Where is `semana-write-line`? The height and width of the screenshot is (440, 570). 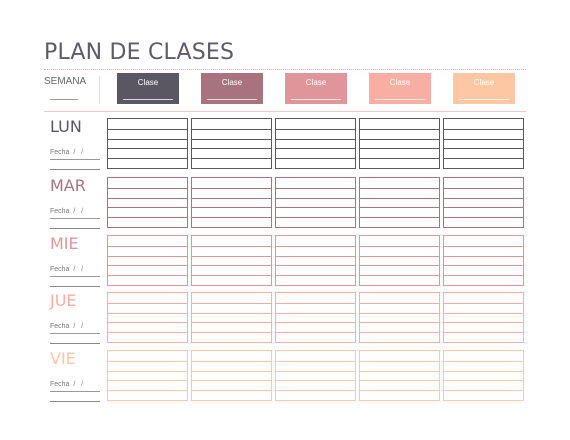
semana-write-line is located at coordinates (64, 99).